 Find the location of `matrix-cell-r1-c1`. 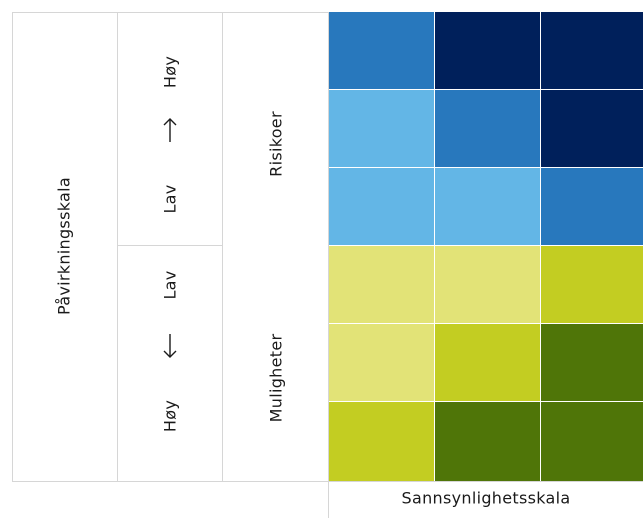

matrix-cell-r1-c1 is located at coordinates (381, 50).